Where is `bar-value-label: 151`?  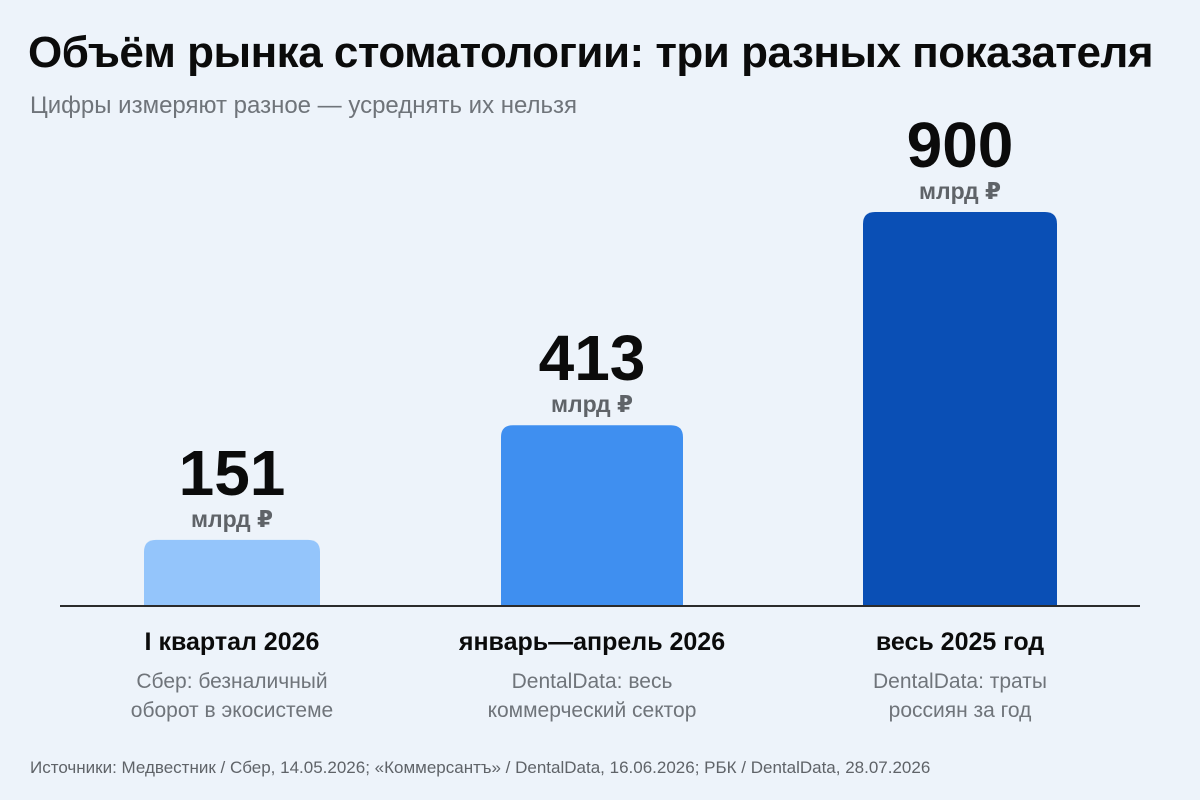
bar-value-label: 151 is located at coordinates (232, 473).